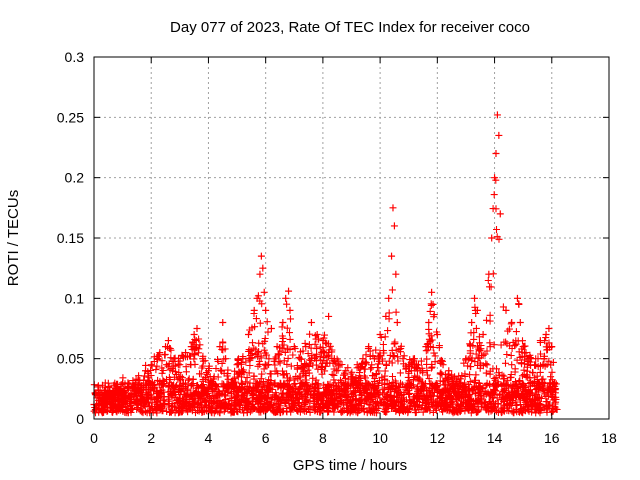 The image size is (640, 480). I want to click on y-tick-label: 0.3, so click(75, 57).